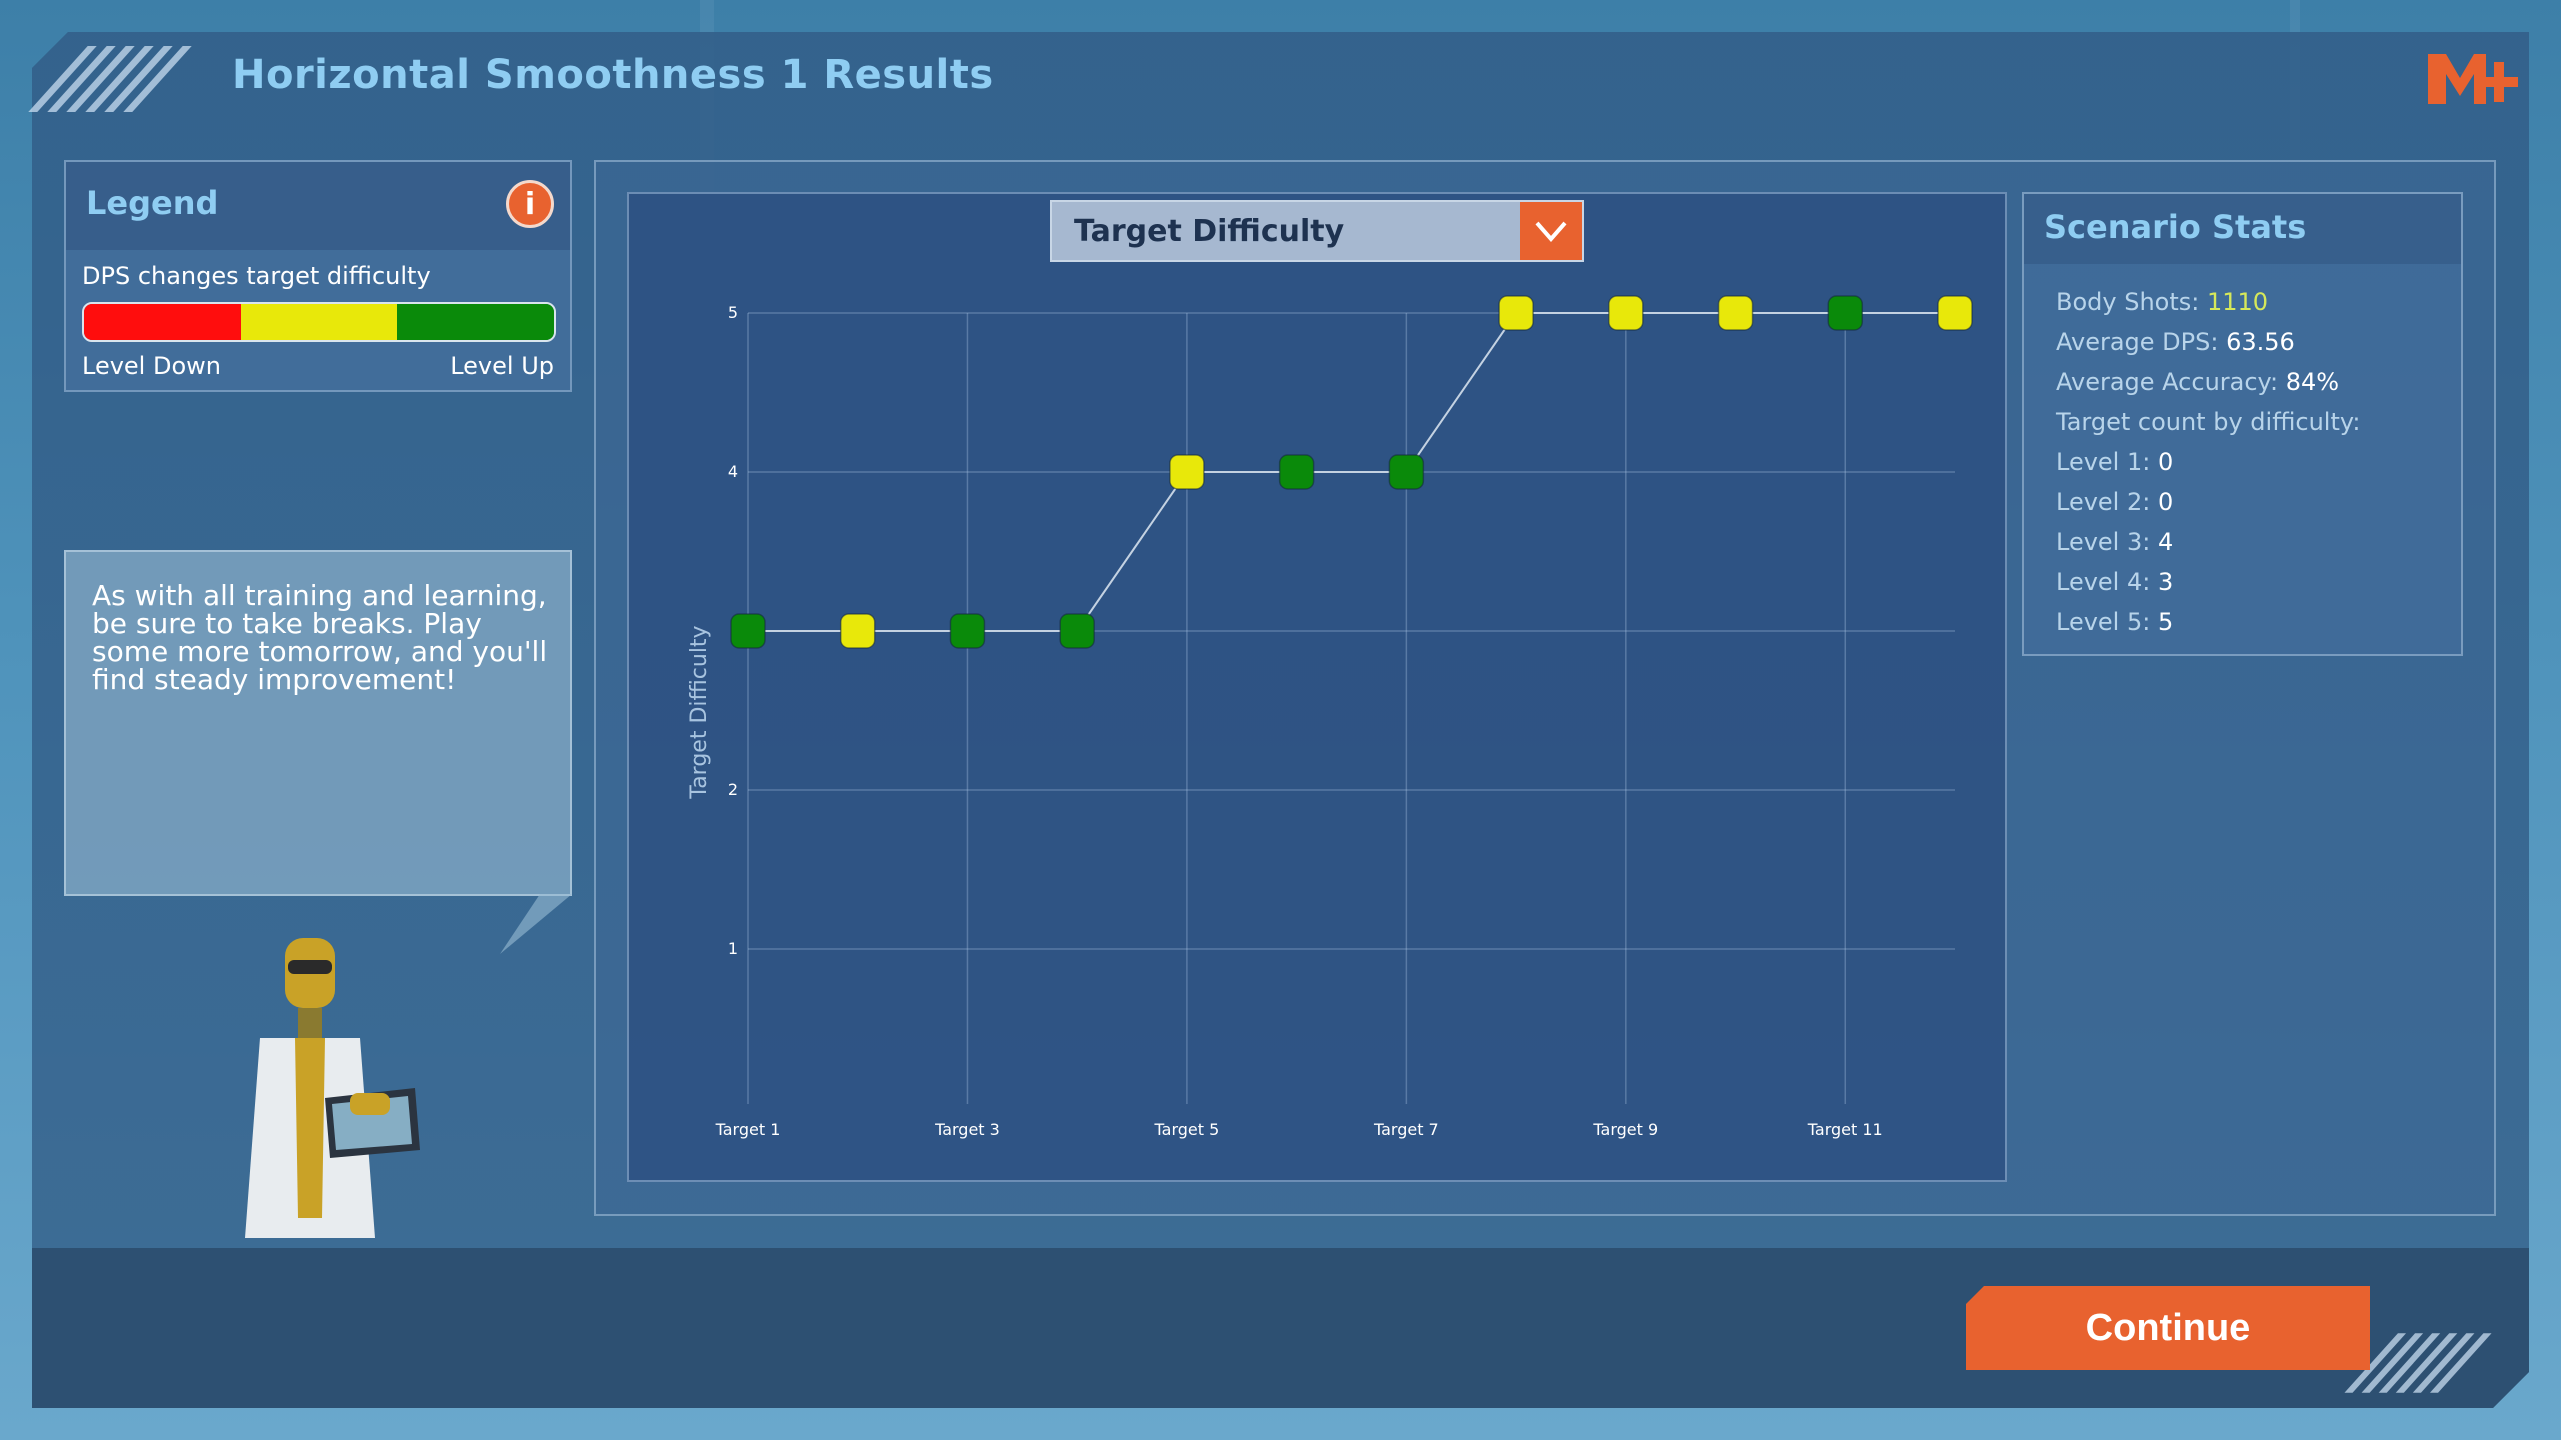 The image size is (2561, 1440). I want to click on chart-y-axis-label: Target Difficulty, so click(699, 712).